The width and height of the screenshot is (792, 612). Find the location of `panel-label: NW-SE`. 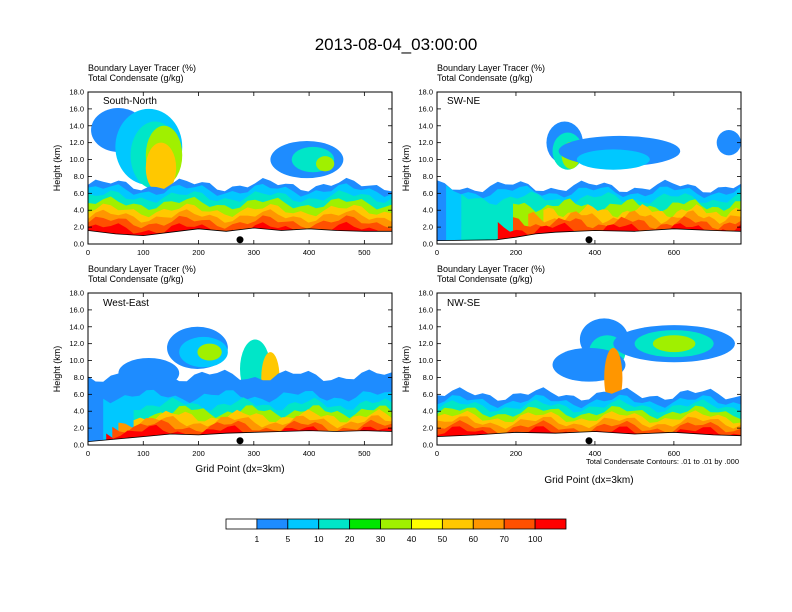

panel-label: NW-SE is located at coordinates (463, 303).